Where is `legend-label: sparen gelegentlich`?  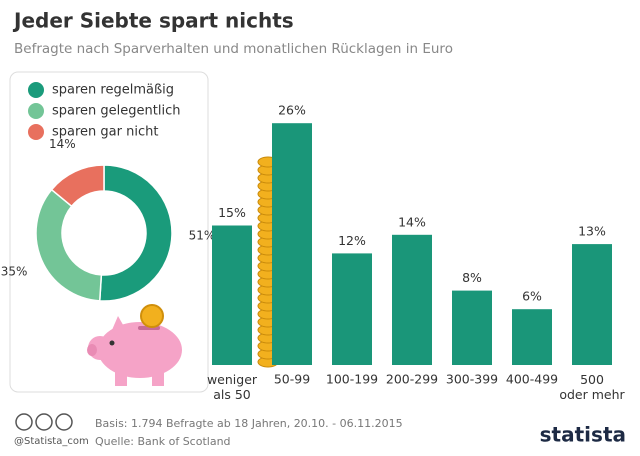 legend-label: sparen gelegentlich is located at coordinates (116, 111).